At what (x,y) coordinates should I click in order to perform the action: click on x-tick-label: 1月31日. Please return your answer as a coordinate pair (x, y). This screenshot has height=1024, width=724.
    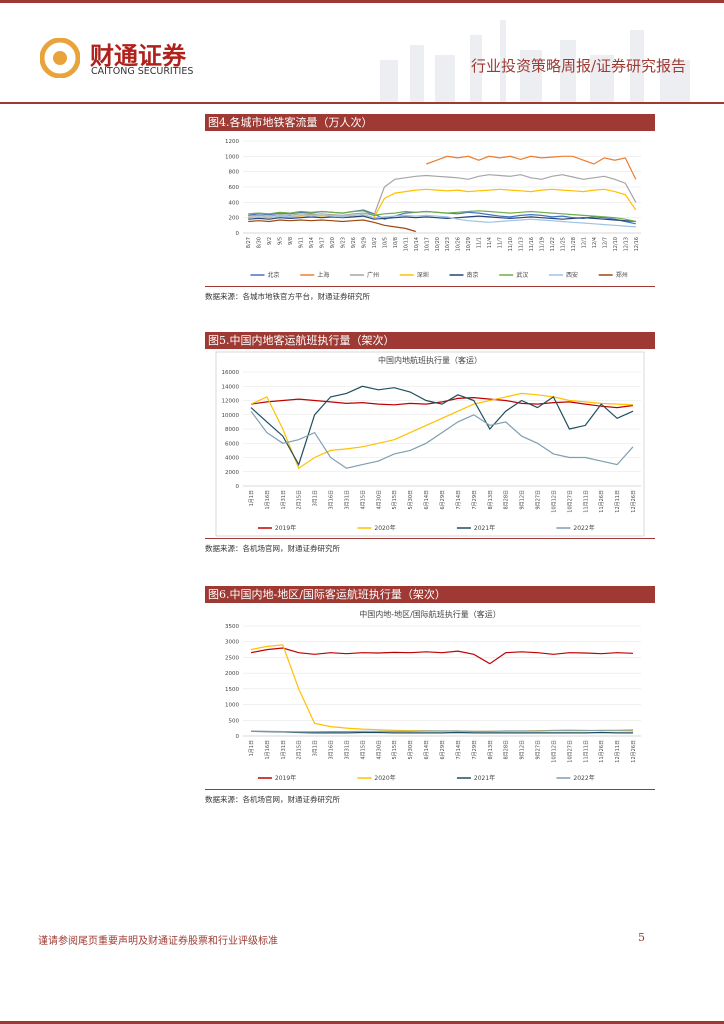
    Looking at the image, I should click on (284, 500).